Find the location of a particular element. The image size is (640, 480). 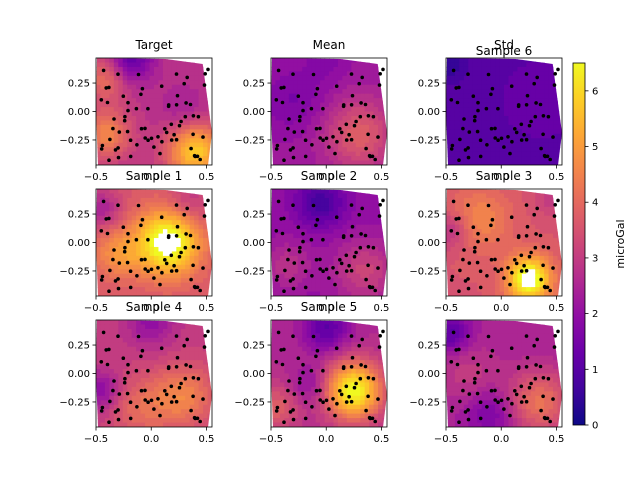

y-tick-label: 0.25 is located at coordinates (79, 346).